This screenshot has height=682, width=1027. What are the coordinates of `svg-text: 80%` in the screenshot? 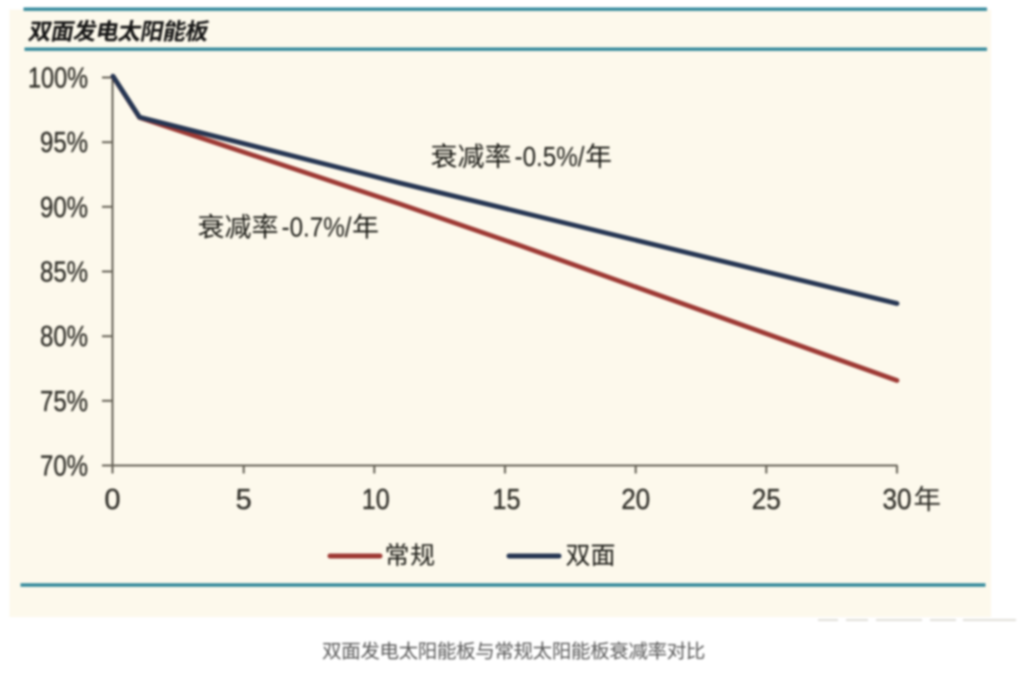 It's located at (64, 337).